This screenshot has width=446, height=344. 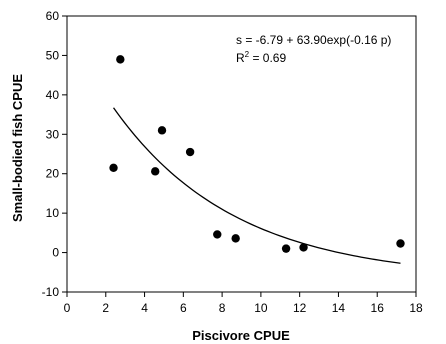 What do you see at coordinates (53, 134) in the screenshot?
I see `y-tick-label: 30` at bounding box center [53, 134].